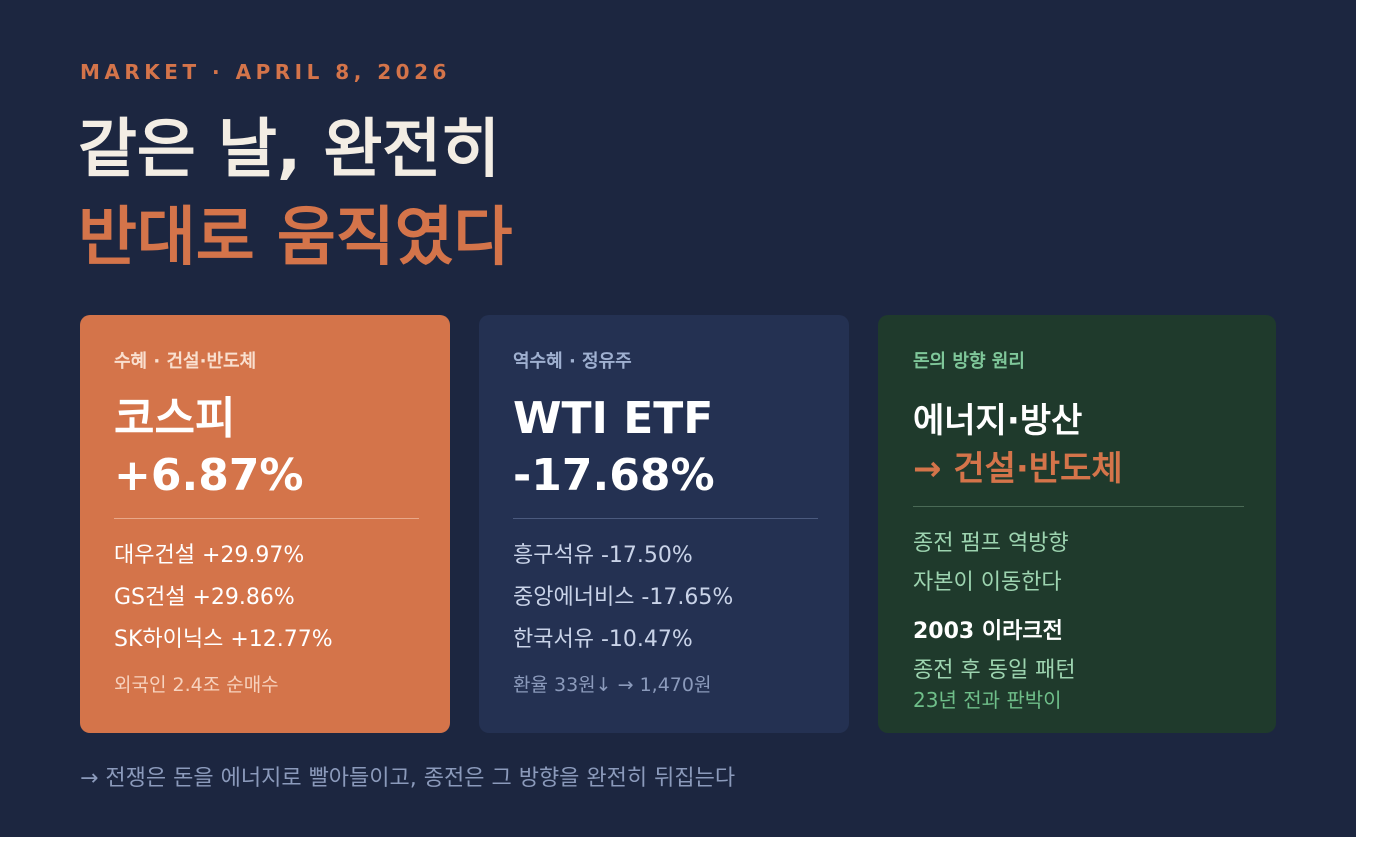 The image size is (1376, 858). What do you see at coordinates (988, 631) in the screenshot?
I see `card-subhead: 2003 이라크전` at bounding box center [988, 631].